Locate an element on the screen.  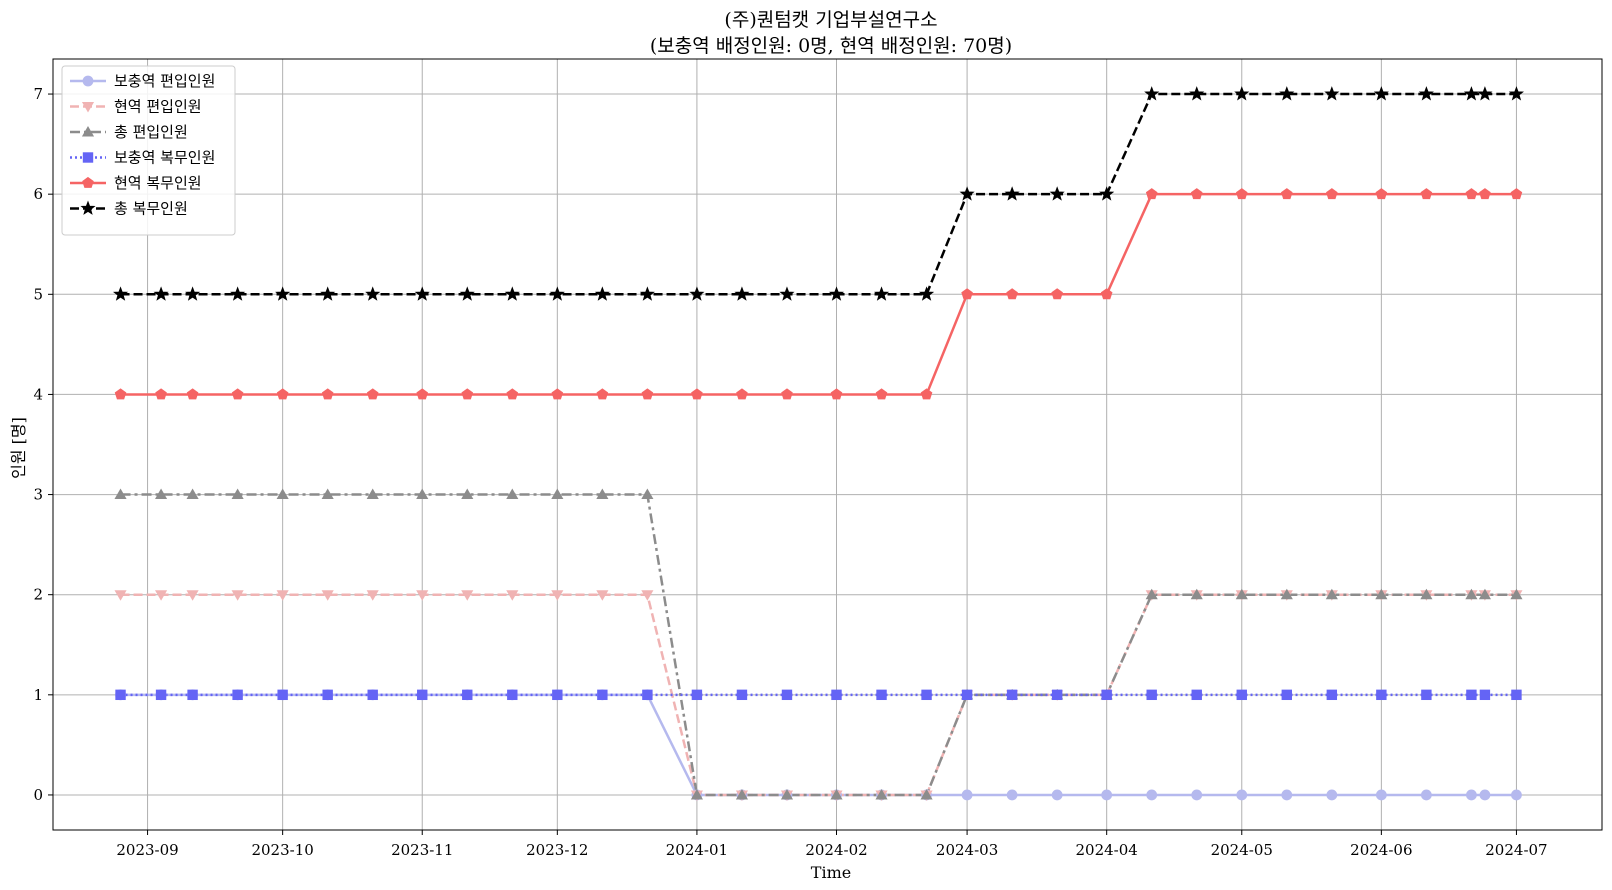
legend-label: 보충역 편입인원 is located at coordinates (164, 81).